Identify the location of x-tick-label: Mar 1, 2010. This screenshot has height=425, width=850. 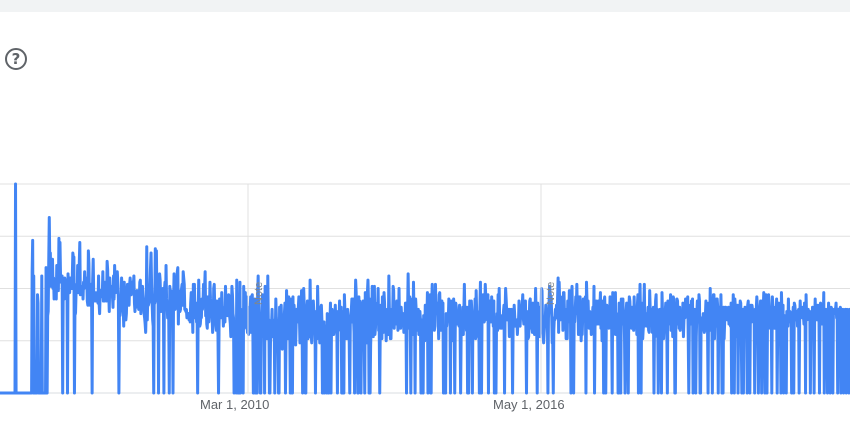
(234, 404).